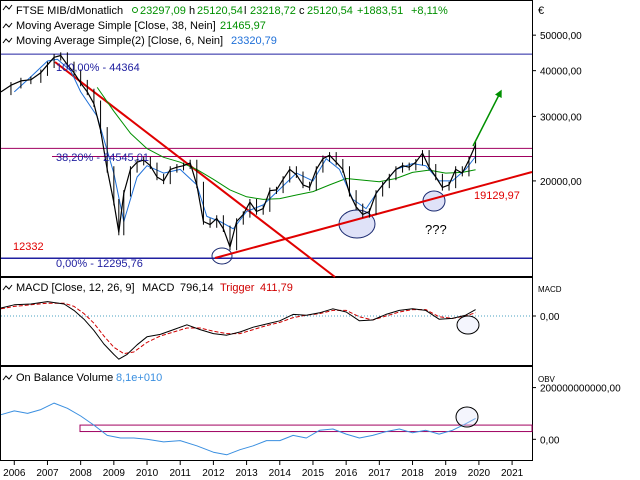  Describe the element at coordinates (280, 473) in the screenshot. I see `x-tick-label: 2014` at that location.